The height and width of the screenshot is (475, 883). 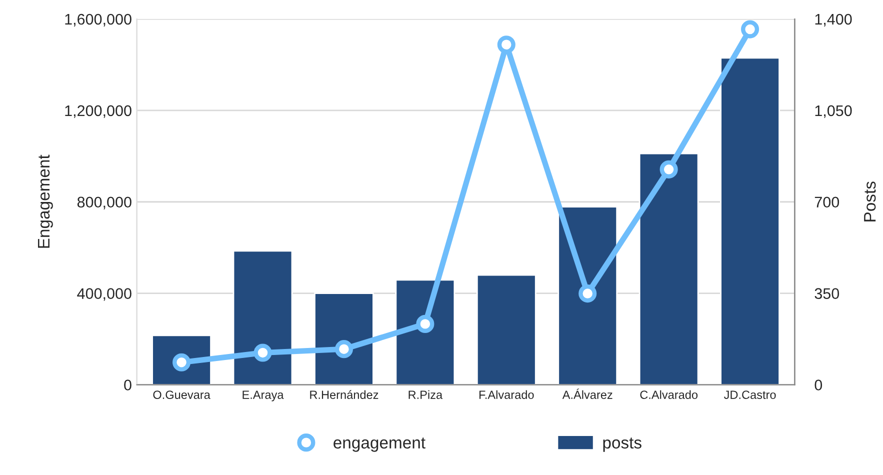 I want to click on x-tick-label: C.Alvarado, so click(x=669, y=394).